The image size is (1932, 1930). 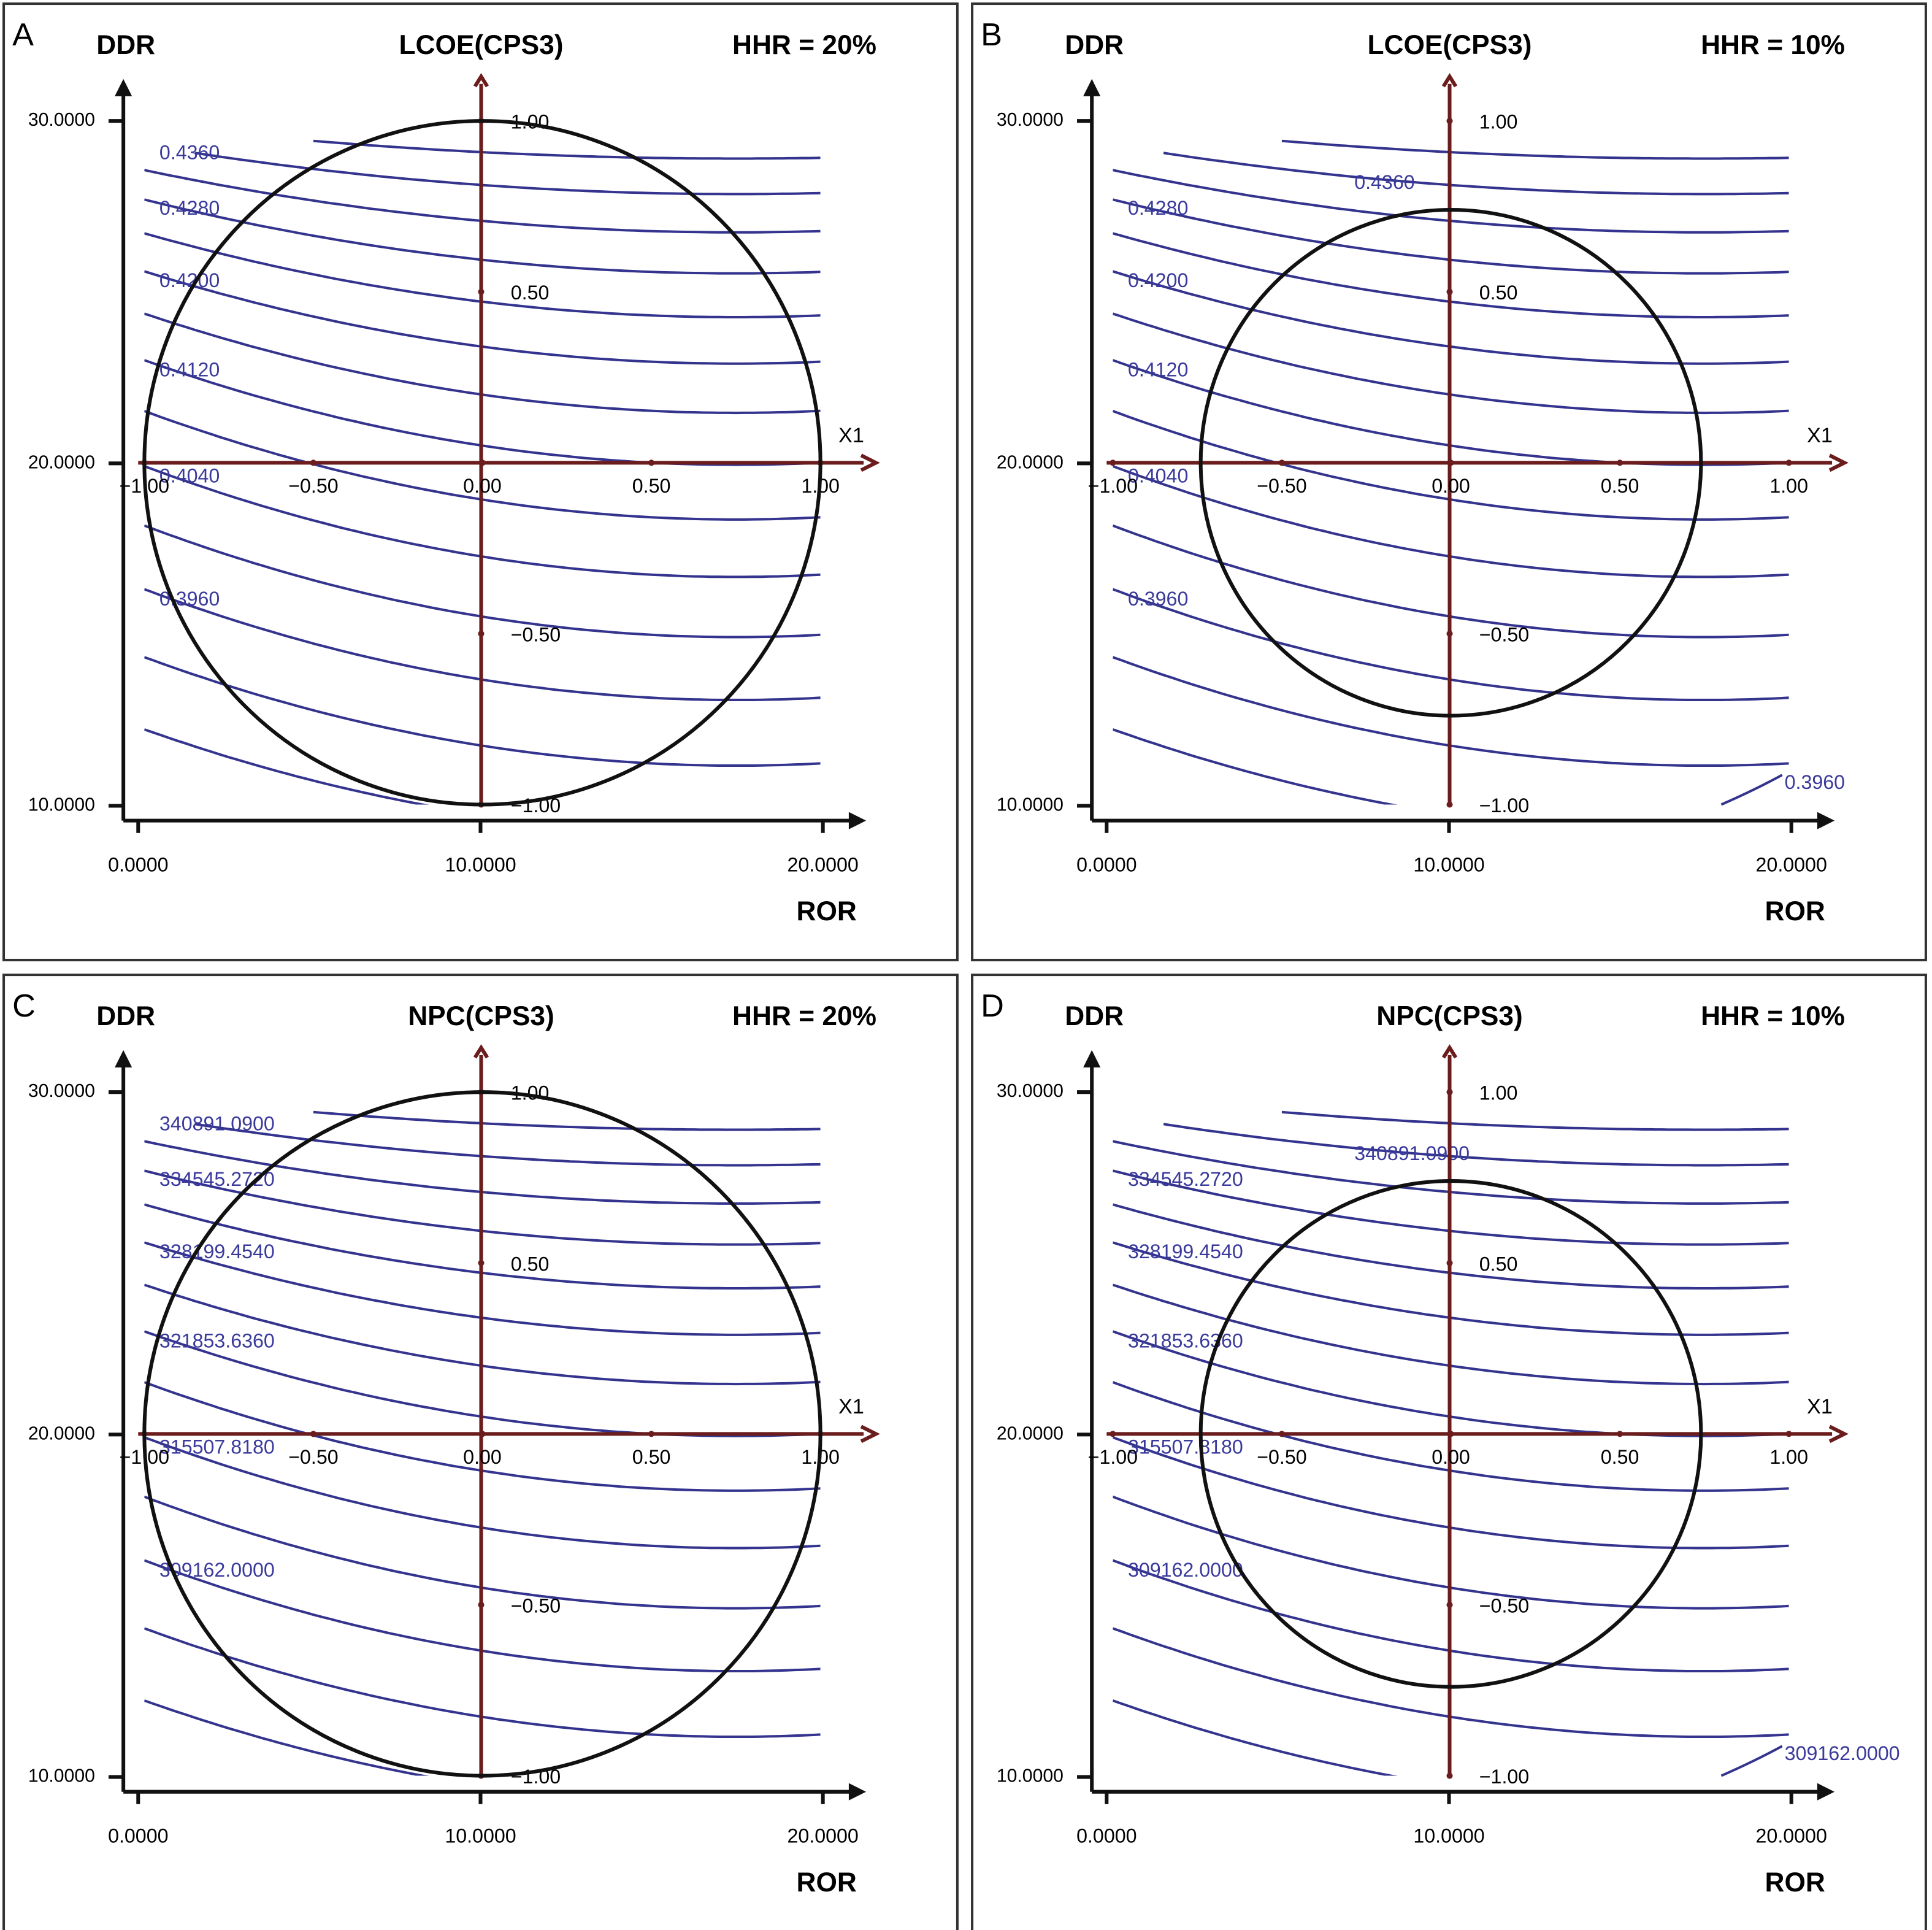 What do you see at coordinates (1158, 370) in the screenshot?
I see `contour-label: 0.4120` at bounding box center [1158, 370].